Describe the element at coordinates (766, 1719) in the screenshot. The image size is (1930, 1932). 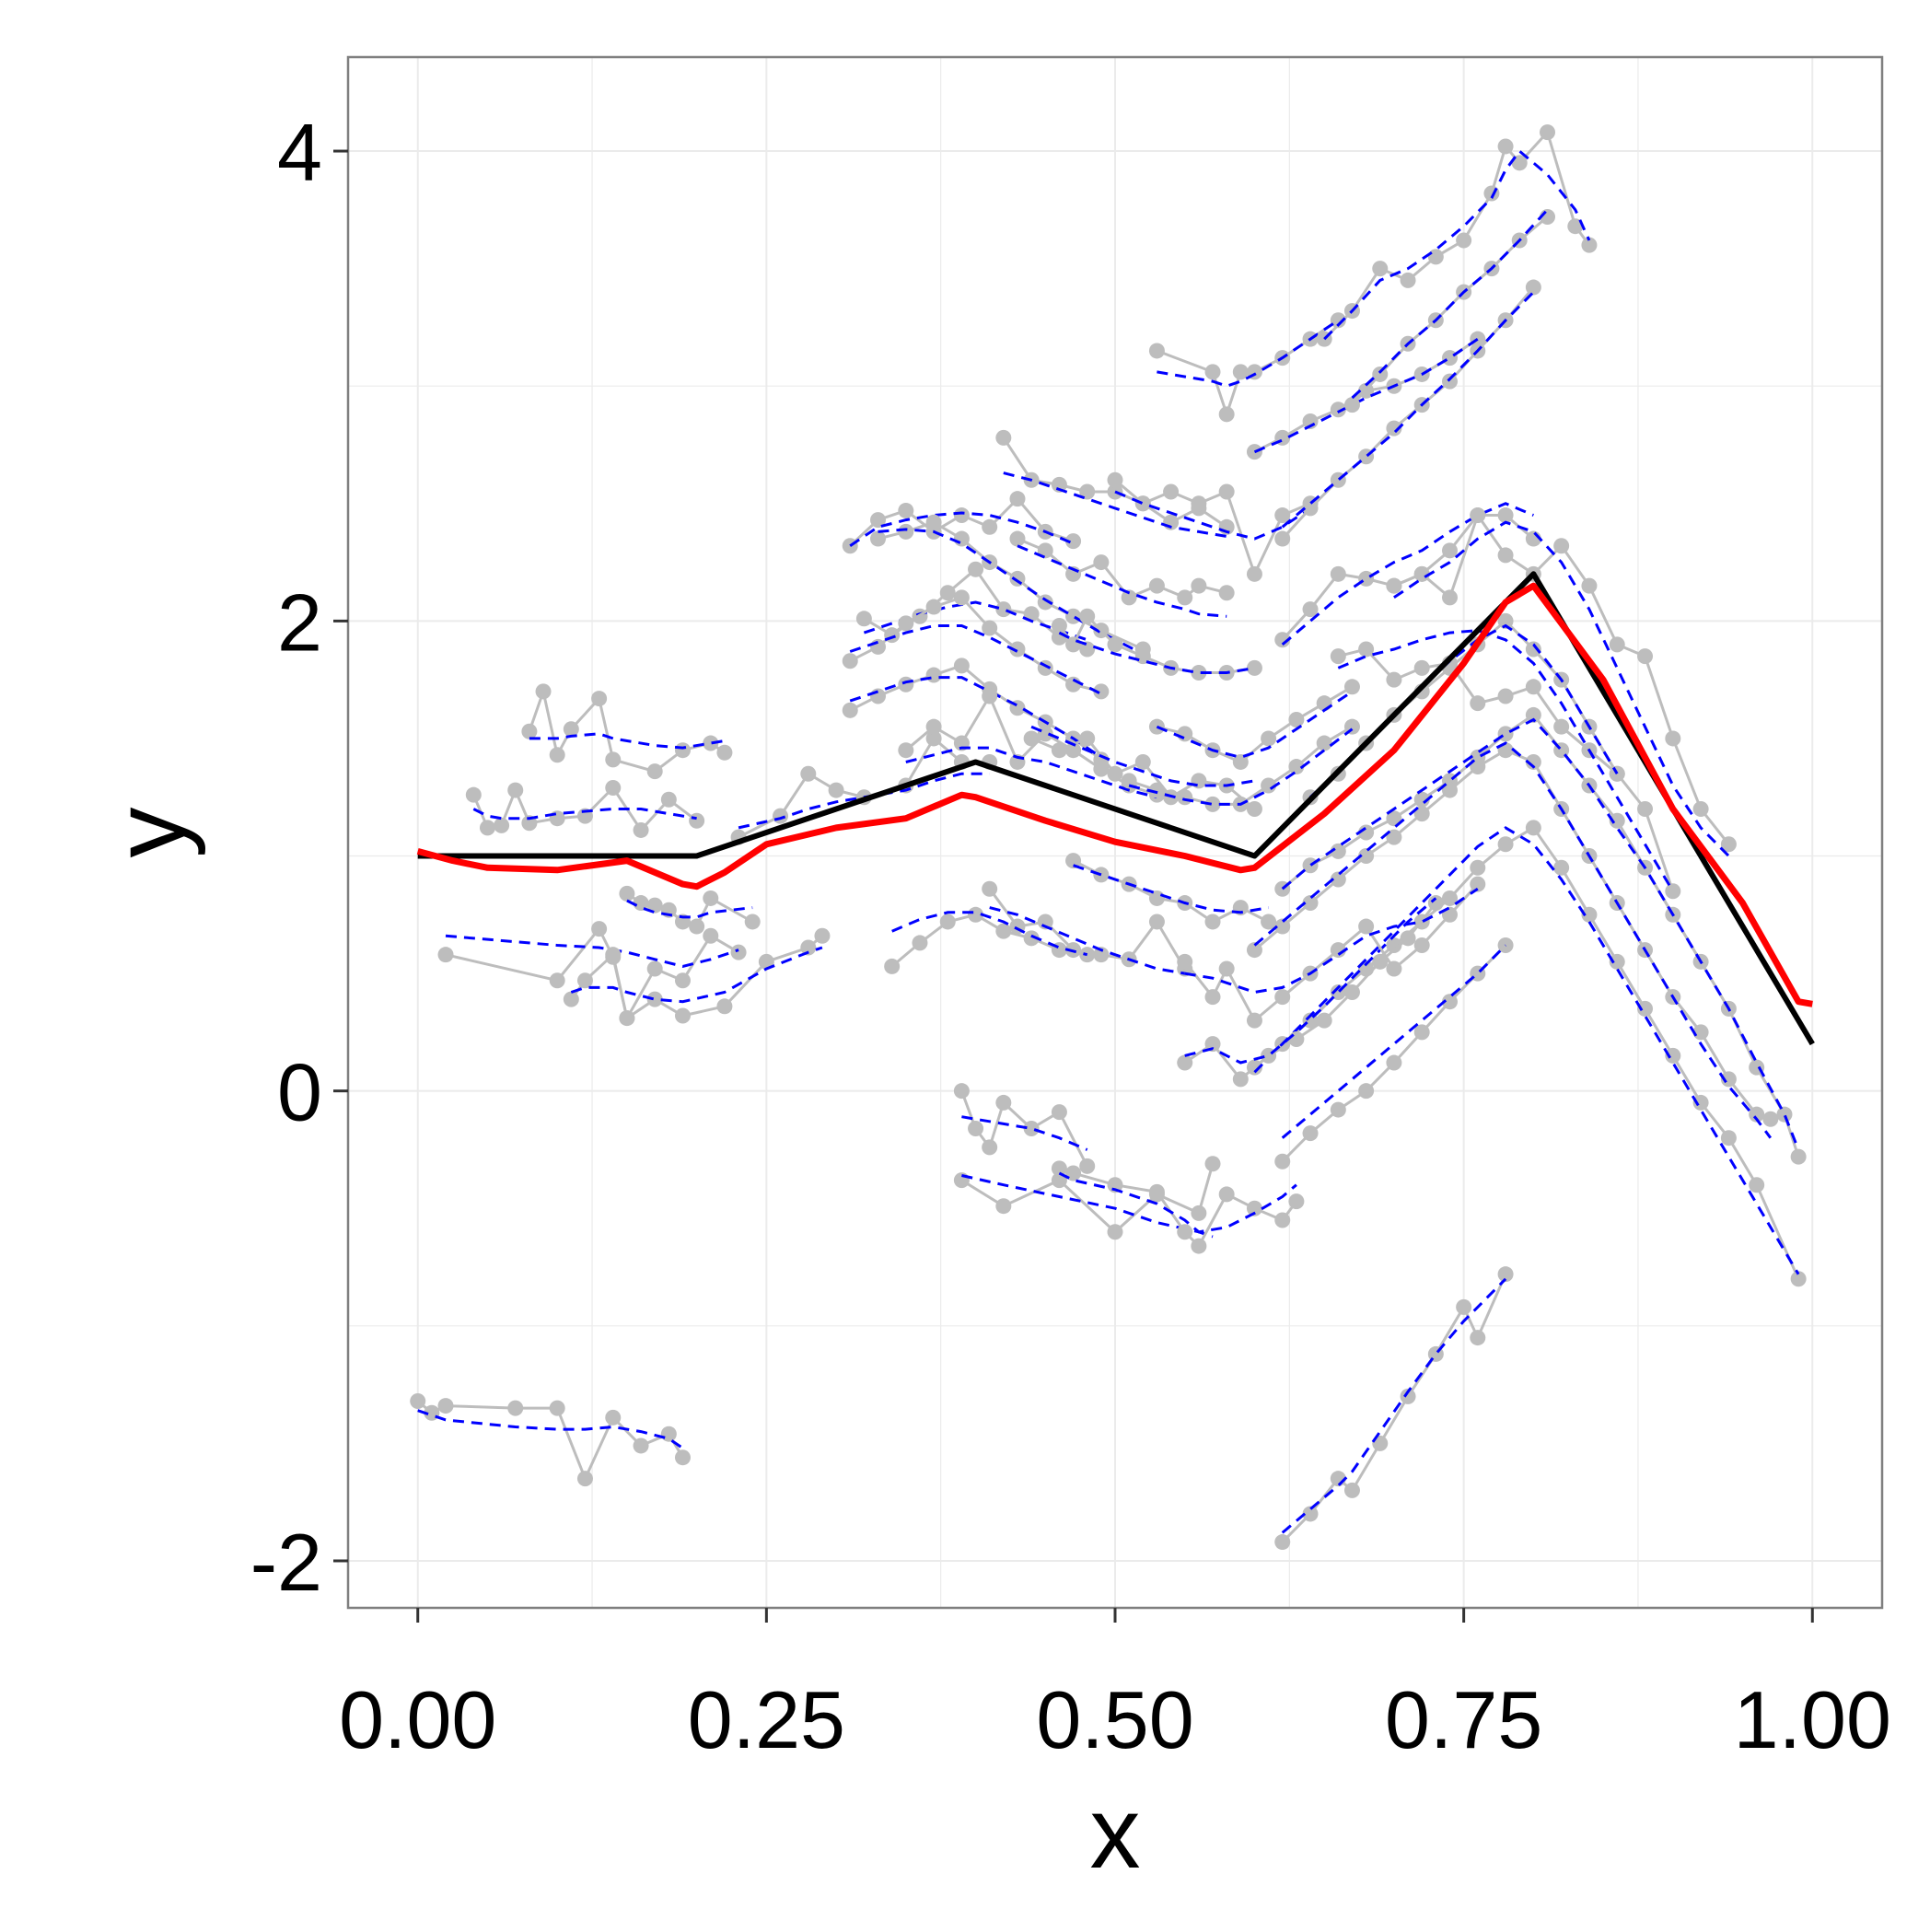
I see `x-tick-label: 0.25` at that location.